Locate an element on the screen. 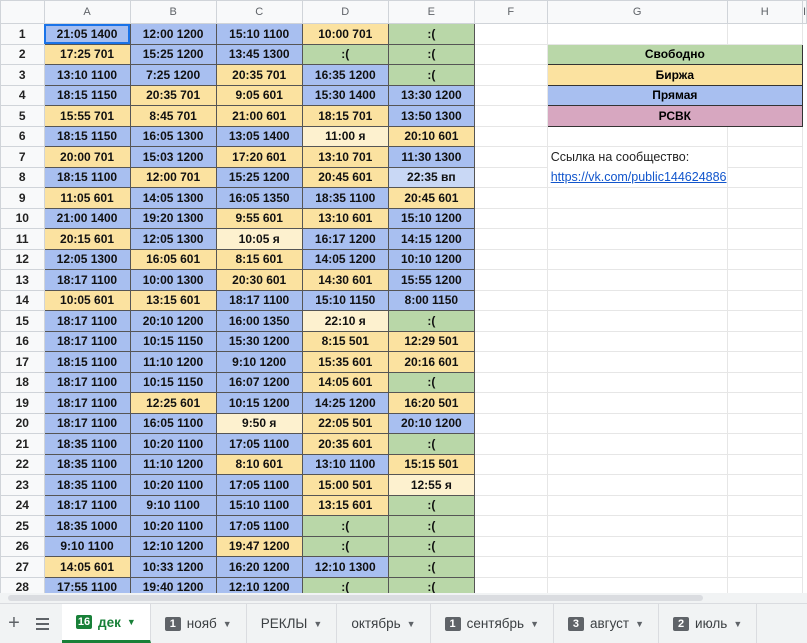 Image resolution: width=807 pixels, height=643 pixels. row-header: 10 is located at coordinates (22, 218).